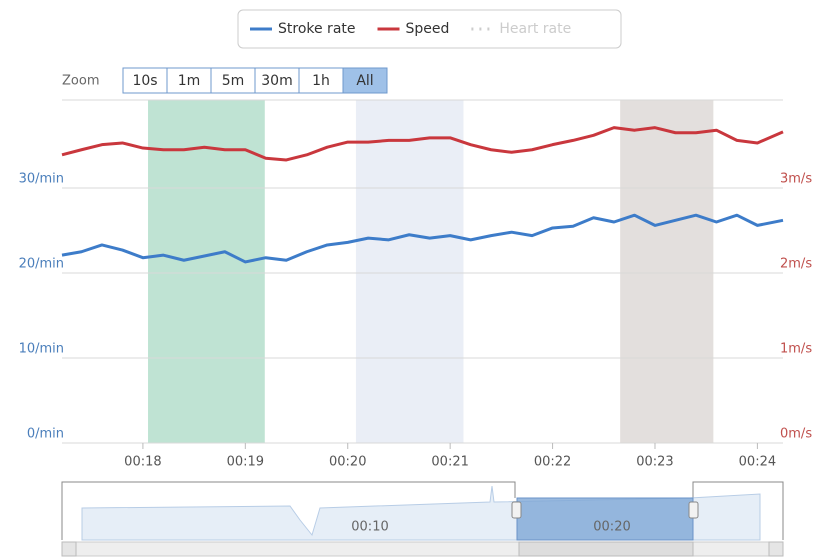 The width and height of the screenshot is (824, 557). I want to click on legend-item: Heart rate, so click(521, 29).